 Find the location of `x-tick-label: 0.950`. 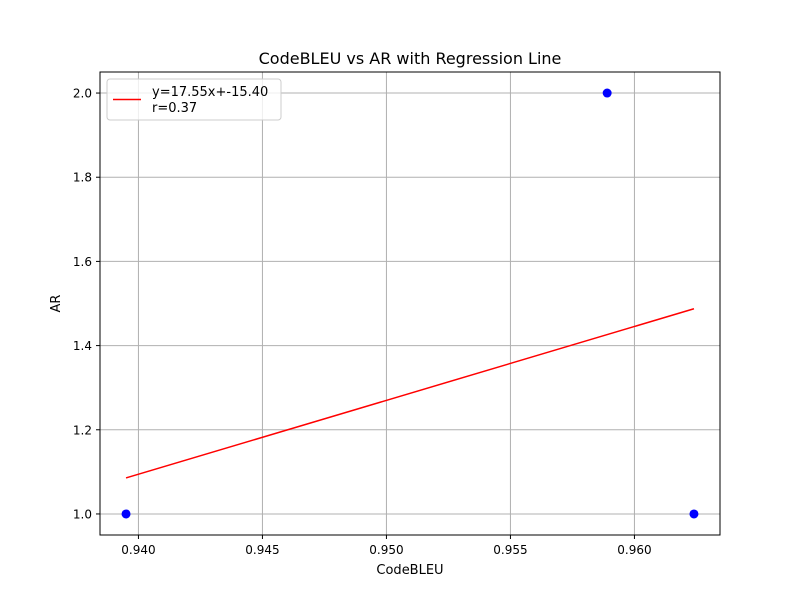

x-tick-label: 0.950 is located at coordinates (386, 550).